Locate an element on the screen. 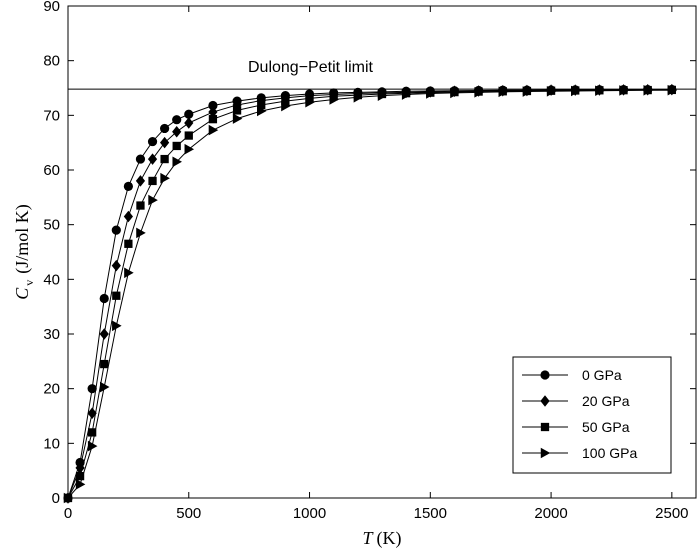 The image size is (700, 550). y-tick-label: 10 is located at coordinates (51, 443).